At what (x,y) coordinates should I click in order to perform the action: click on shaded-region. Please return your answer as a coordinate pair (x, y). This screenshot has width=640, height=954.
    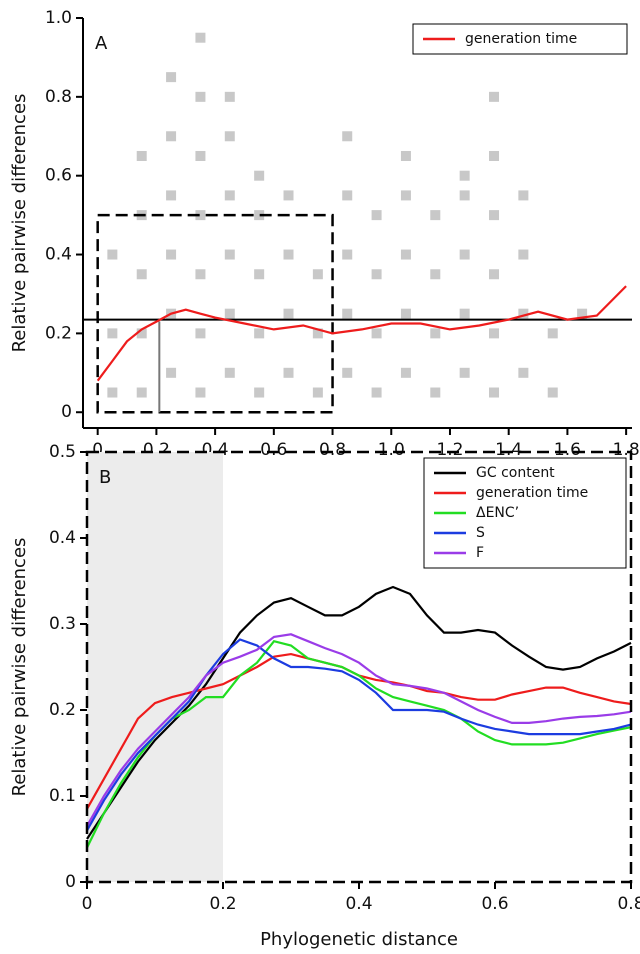
    Looking at the image, I should click on (155, 667).